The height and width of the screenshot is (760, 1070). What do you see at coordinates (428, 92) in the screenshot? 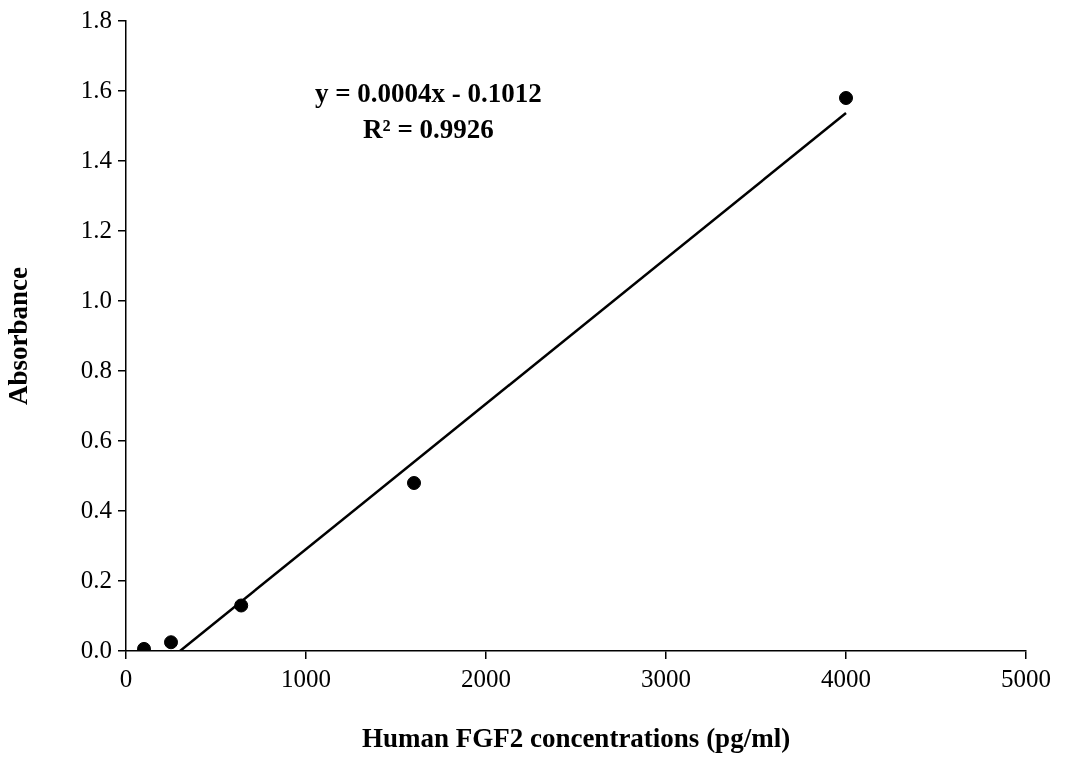
I see `annotation: y = 0.0004x - 0.1012` at bounding box center [428, 92].